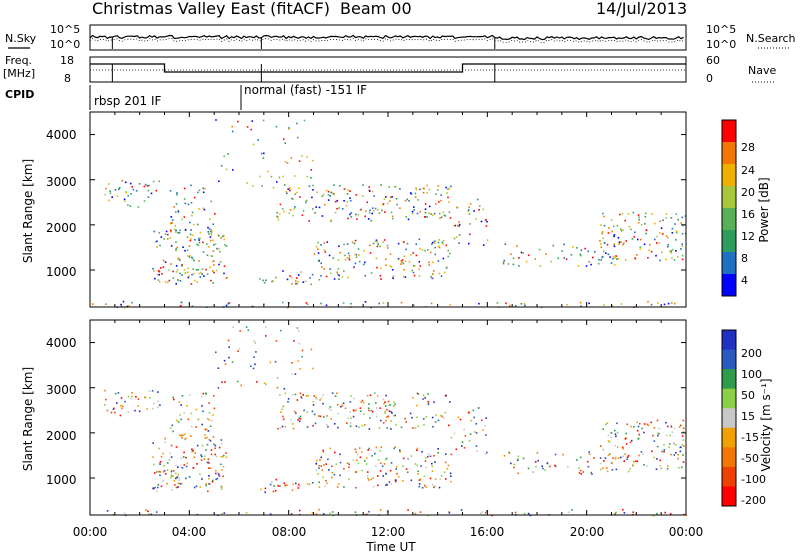 Image resolution: width=800 pixels, height=554 pixels. Describe the element at coordinates (729, 131) in the screenshot. I see `power-colorbar-swatch` at that location.